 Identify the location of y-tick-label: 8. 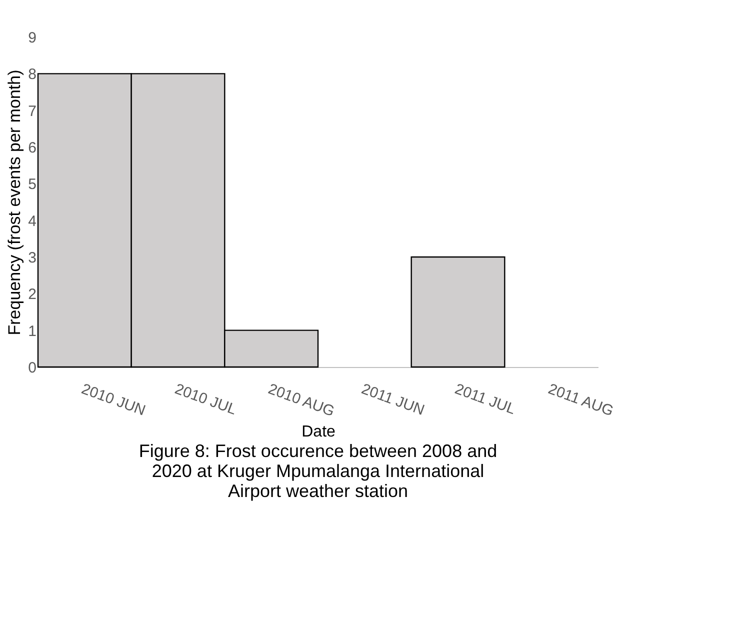
(32, 75).